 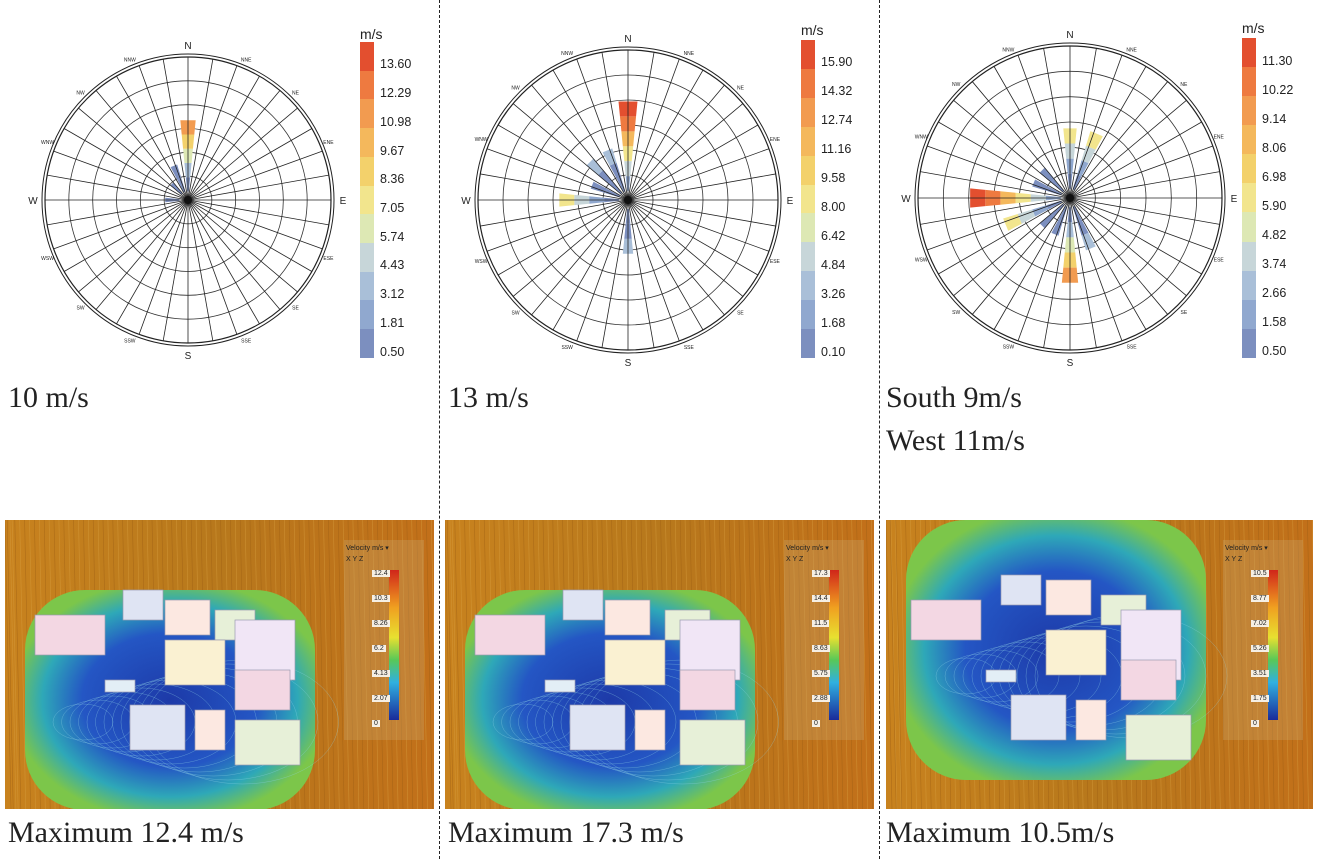 I want to click on legend-tick-label: 9.14, so click(x=1274, y=118).